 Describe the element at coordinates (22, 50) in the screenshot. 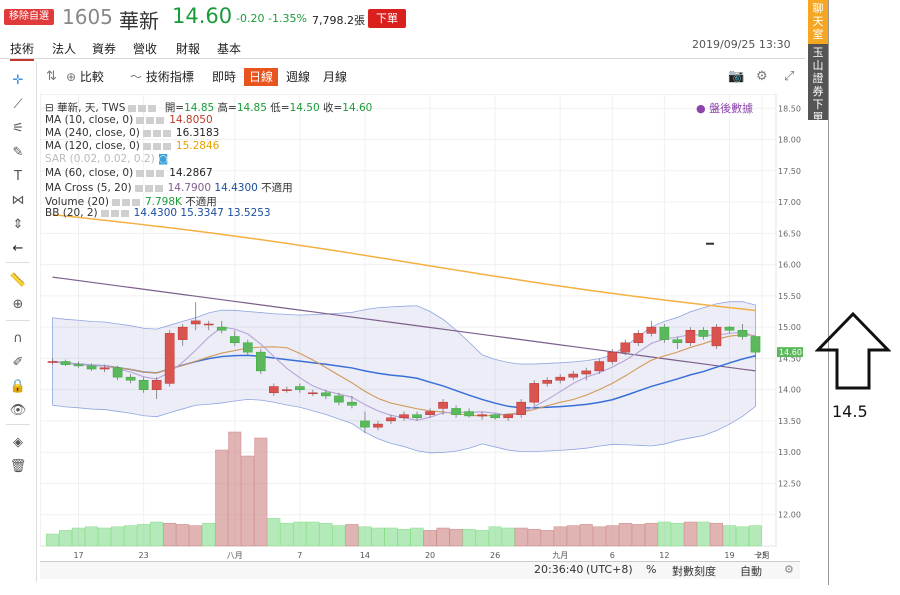

I see `tab-technical: 技術` at that location.